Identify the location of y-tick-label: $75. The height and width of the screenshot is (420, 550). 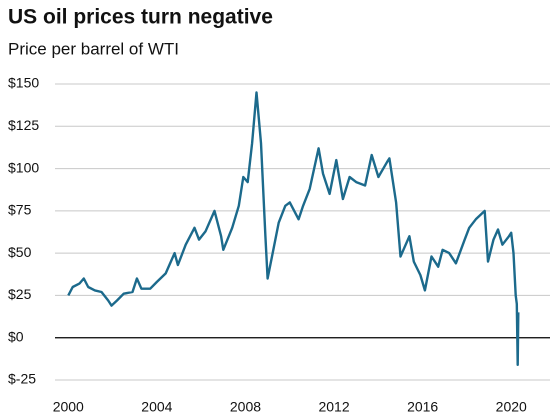
(20, 210).